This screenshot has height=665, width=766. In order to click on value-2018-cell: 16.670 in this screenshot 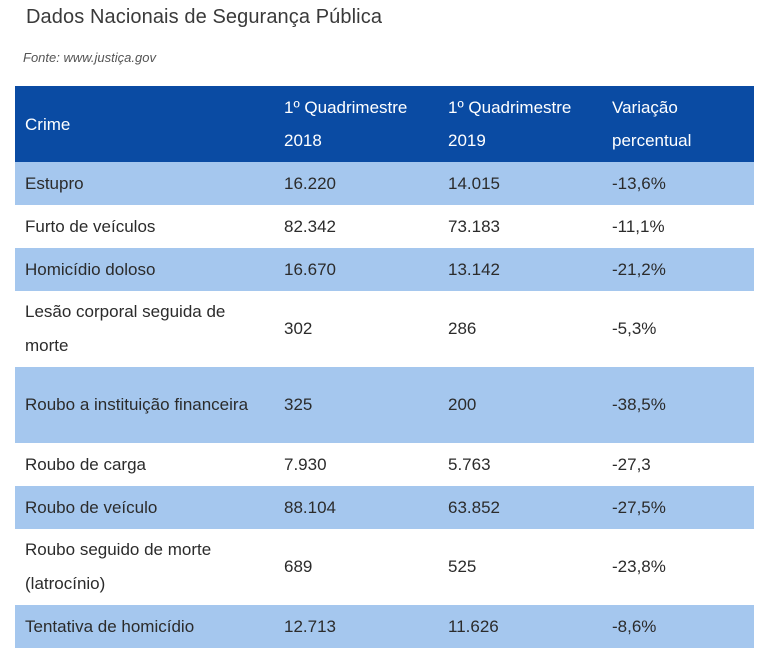, I will do `click(356, 269)`.